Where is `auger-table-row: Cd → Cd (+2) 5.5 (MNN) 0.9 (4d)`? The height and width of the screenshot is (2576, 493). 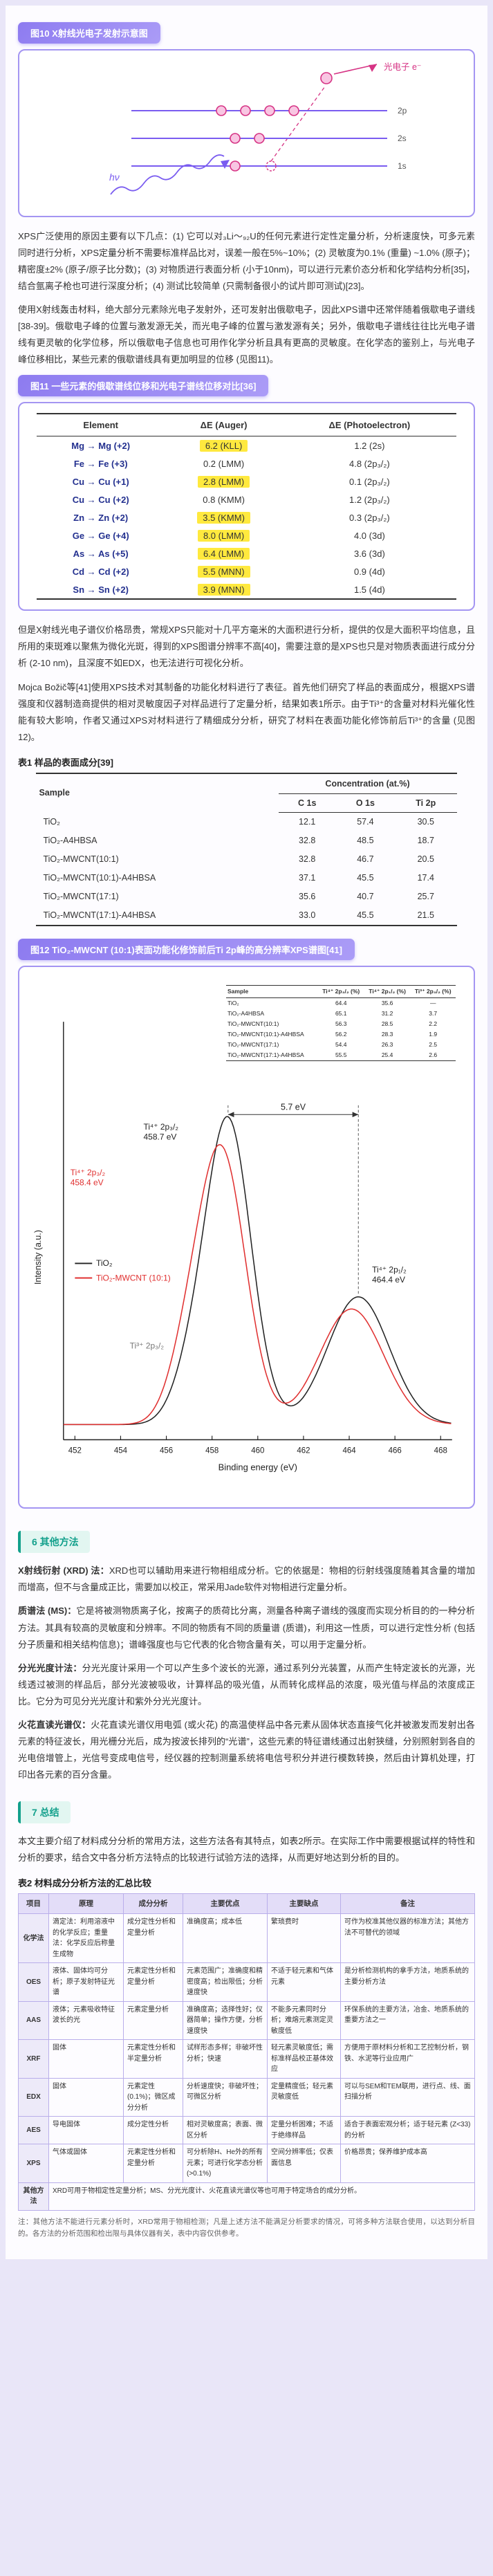
auger-table-row: Cd → Cd (+2) 5.5 (MNN) 0.9 (4d) is located at coordinates (247, 571).